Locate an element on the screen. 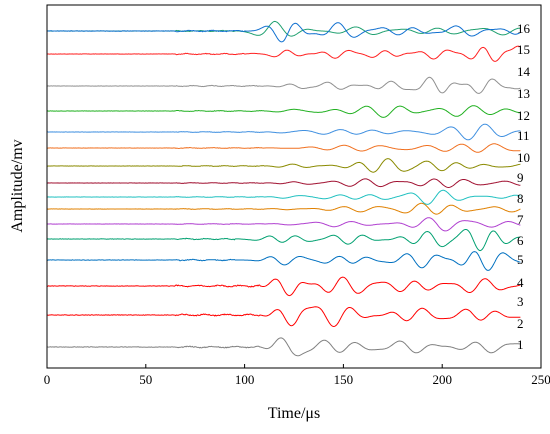  x-tick-label: 200 is located at coordinates (442, 379).